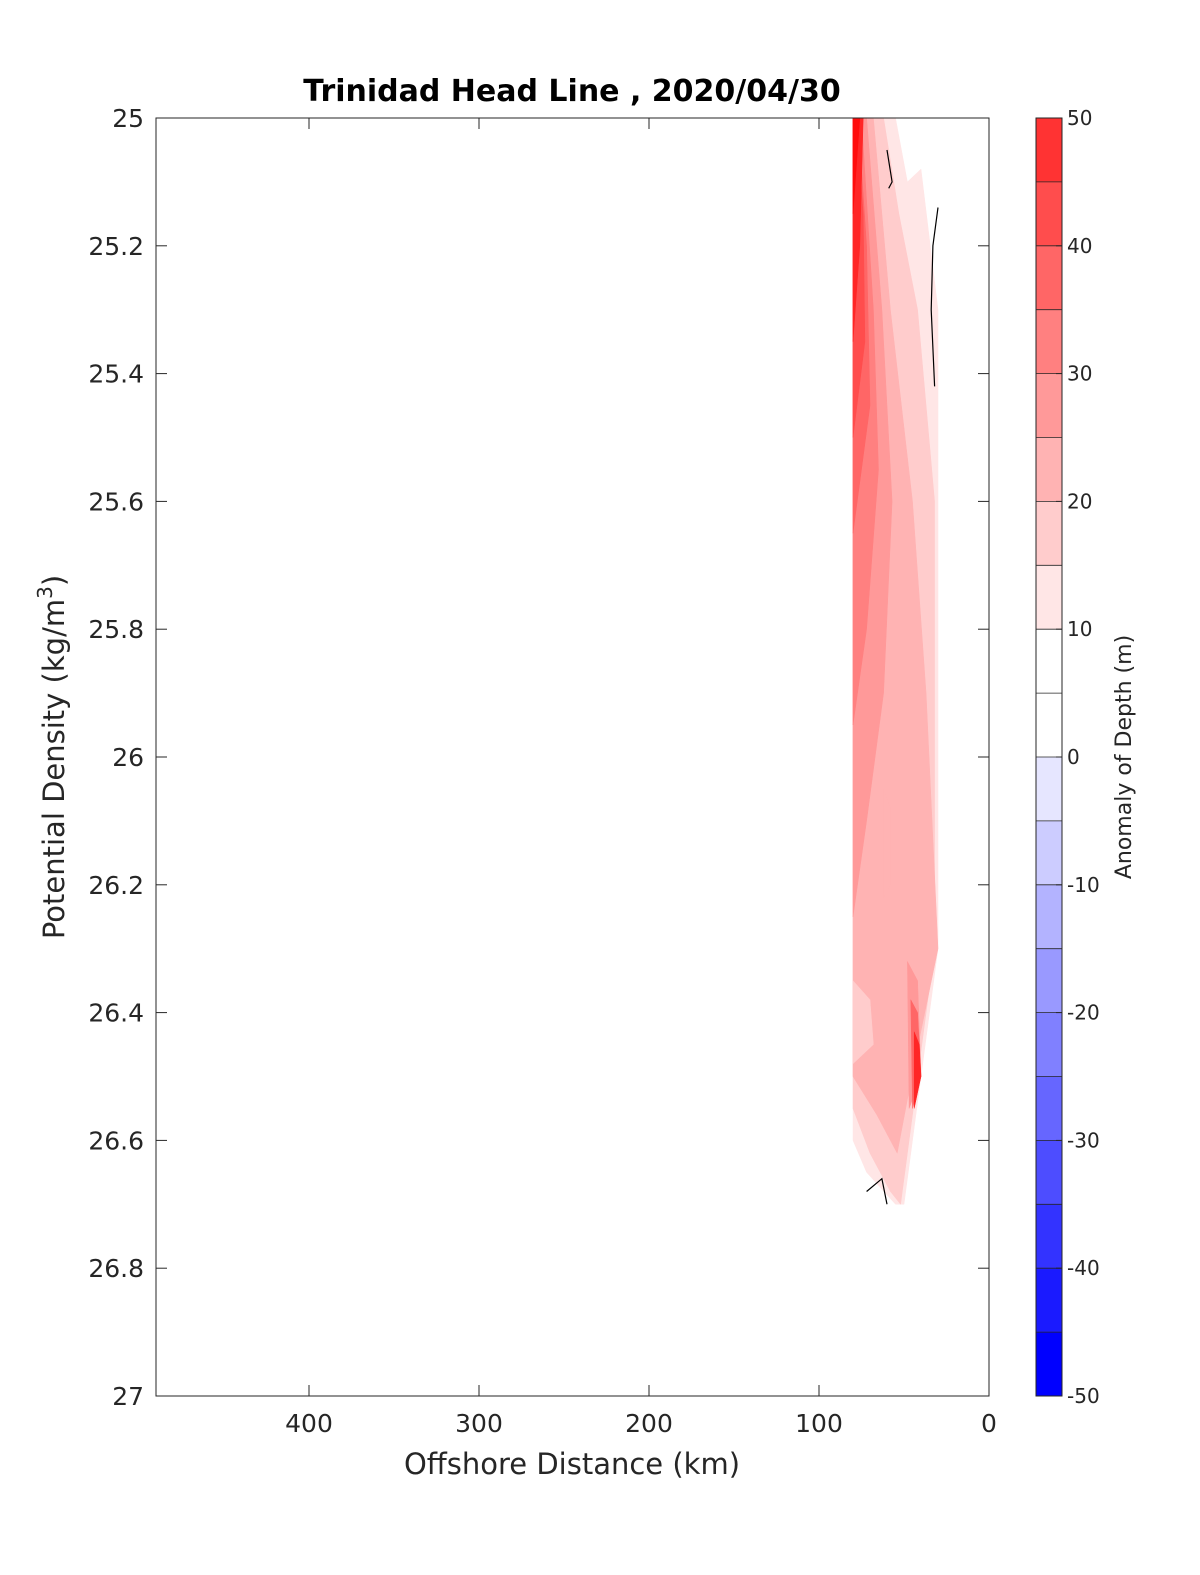 This screenshot has height=1575, width=1200. I want to click on colorbar-tick-label: -30, so click(1083, 1140).